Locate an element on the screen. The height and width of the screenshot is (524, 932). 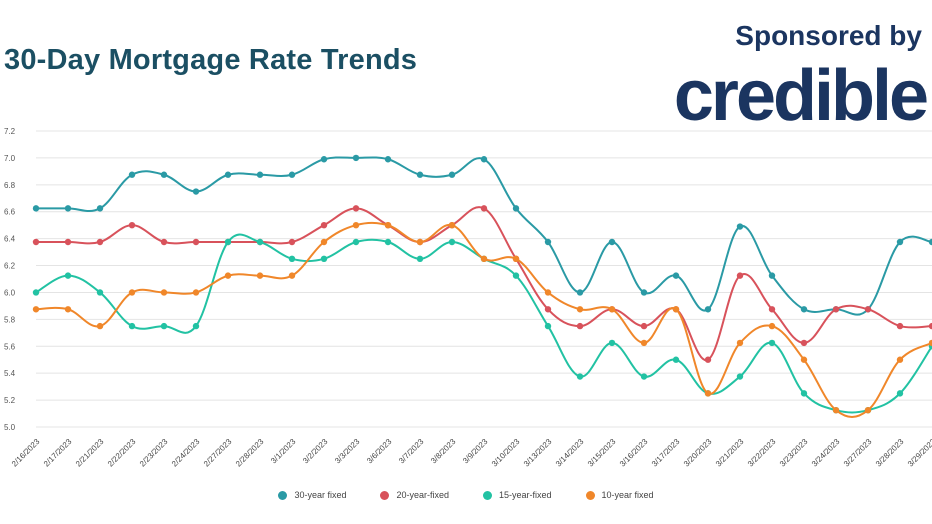
x-tick-label: 3/3/2023 is located at coordinates (347, 451).